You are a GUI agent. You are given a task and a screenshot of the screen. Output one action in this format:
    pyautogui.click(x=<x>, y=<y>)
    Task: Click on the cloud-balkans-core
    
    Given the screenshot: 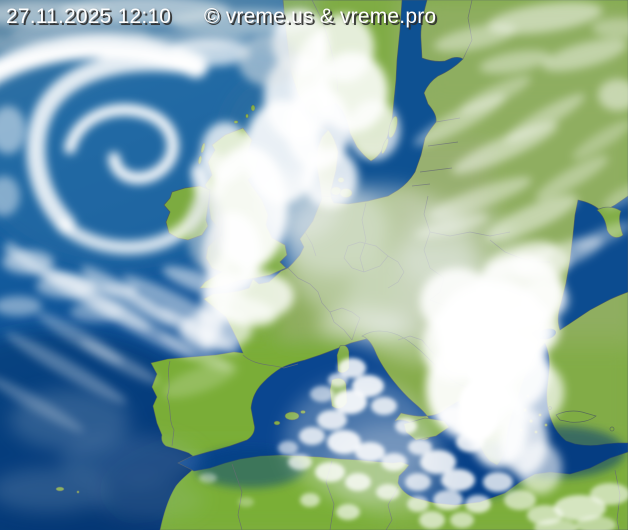 What is the action you would take?
    pyautogui.click(x=490, y=375)
    